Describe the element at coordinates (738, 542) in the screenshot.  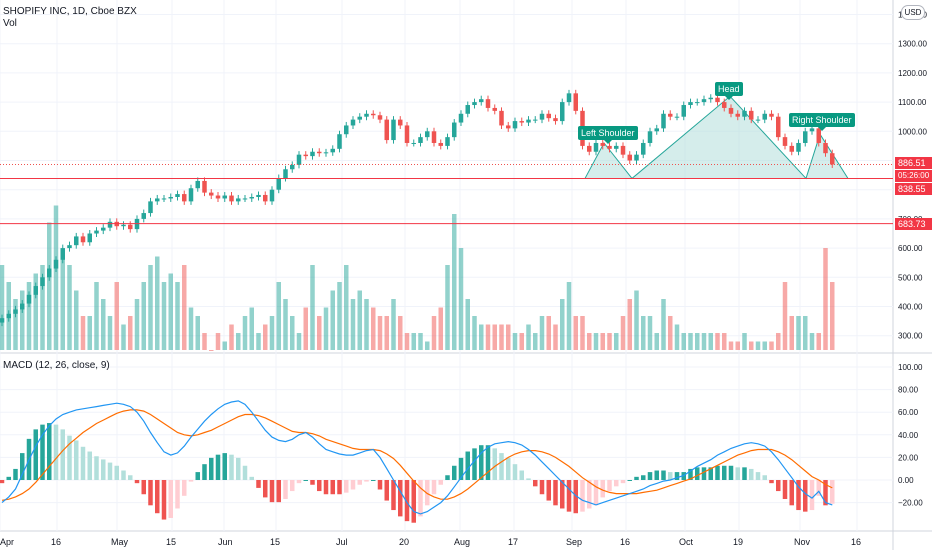
I see `time-tick-label: 19` at that location.